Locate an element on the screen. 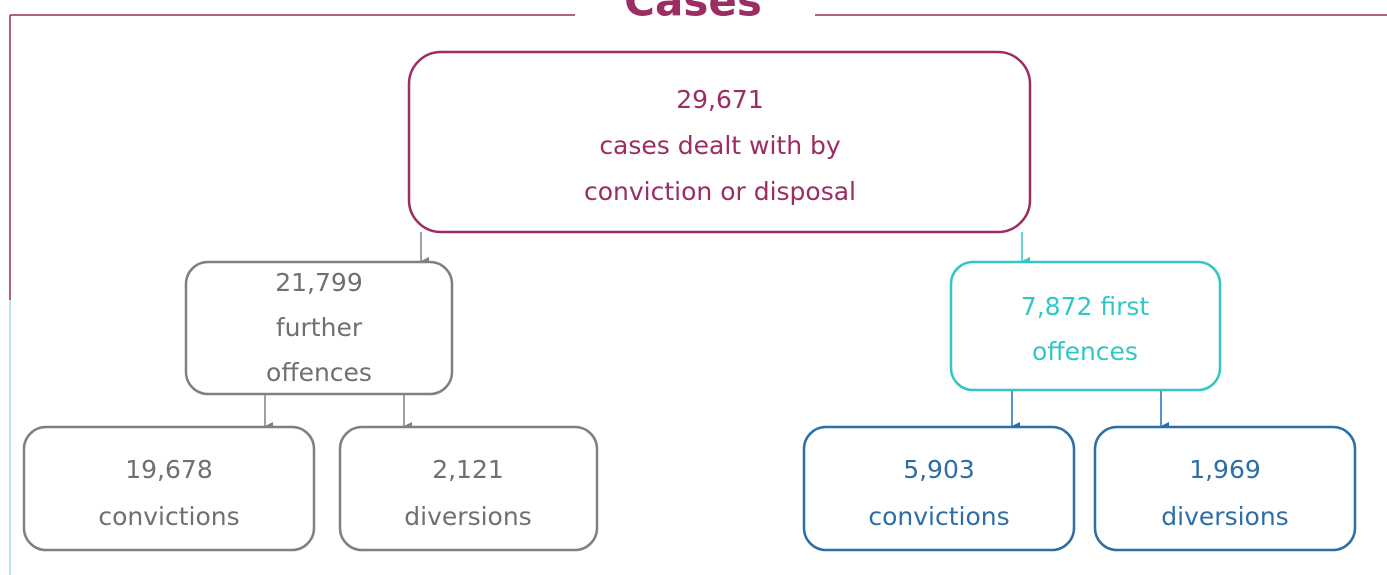  node: 19,678 convictions is located at coordinates (169, 488).